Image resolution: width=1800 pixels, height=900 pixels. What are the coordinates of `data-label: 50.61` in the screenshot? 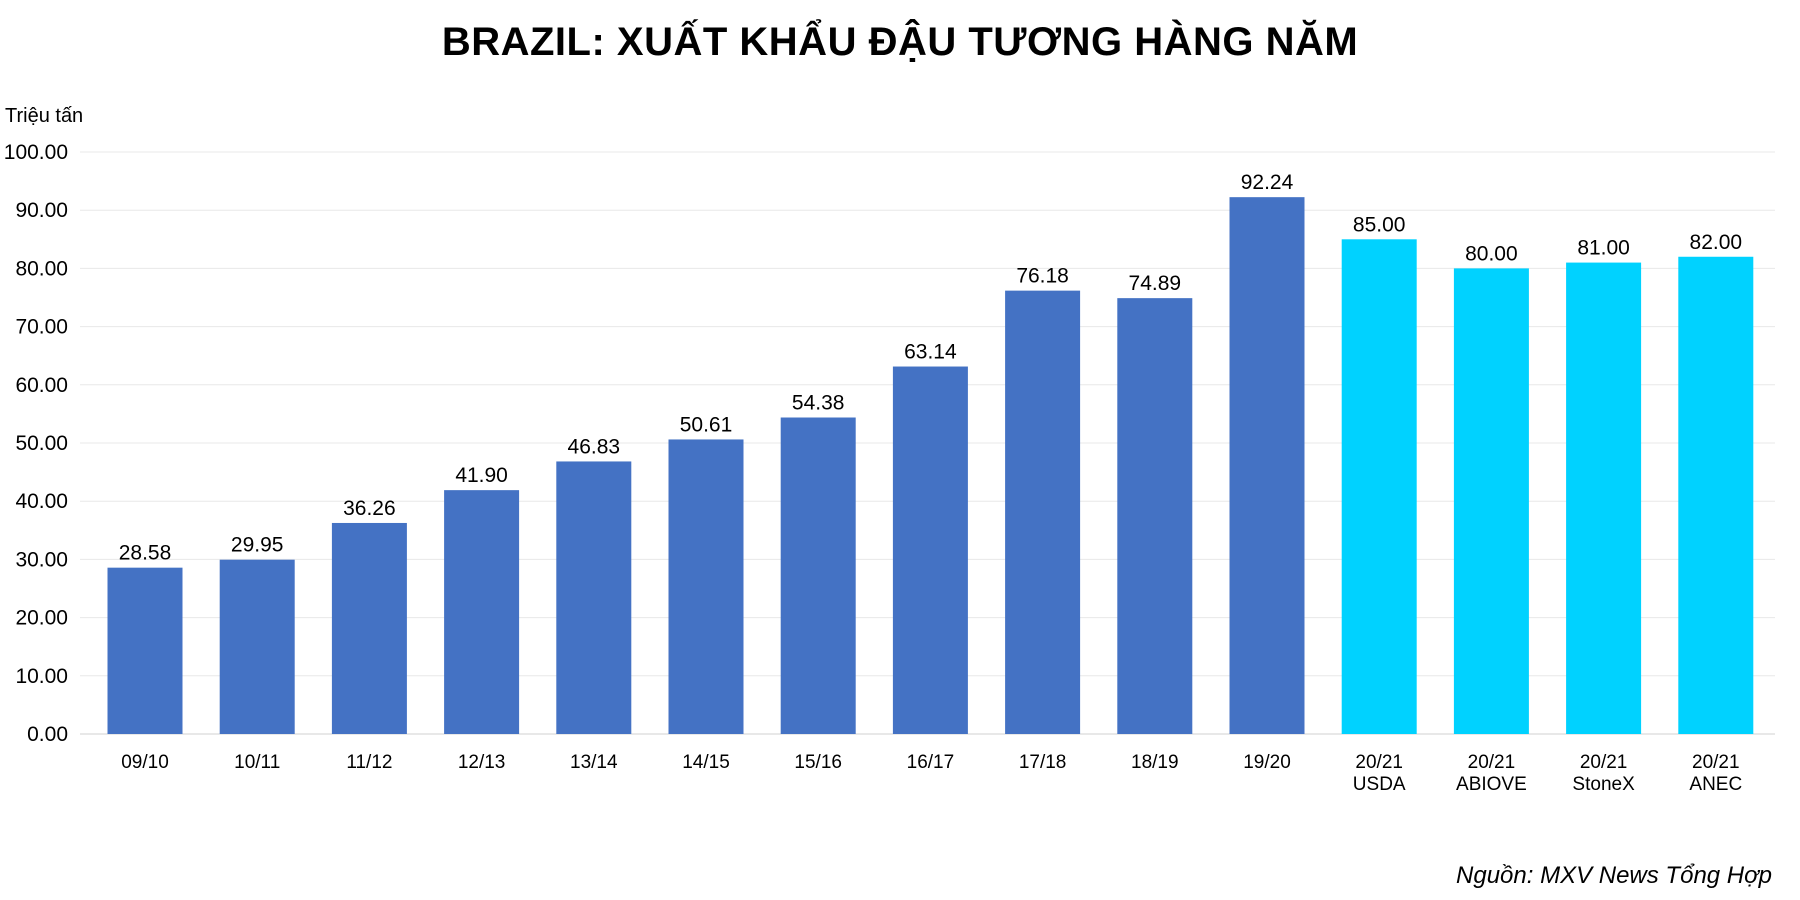 It's located at (706, 424).